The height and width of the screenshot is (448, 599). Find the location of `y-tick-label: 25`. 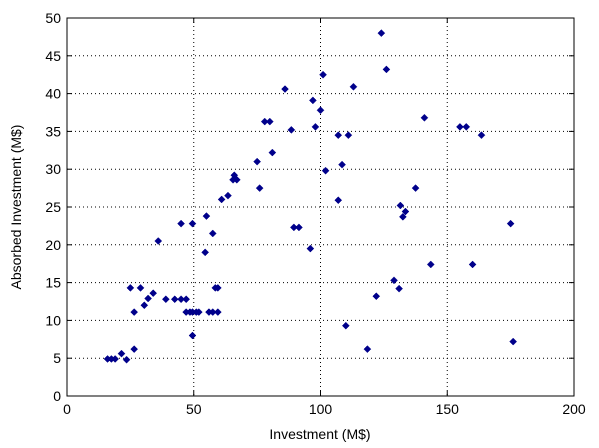

y-tick-label: 25 is located at coordinates (53, 207).